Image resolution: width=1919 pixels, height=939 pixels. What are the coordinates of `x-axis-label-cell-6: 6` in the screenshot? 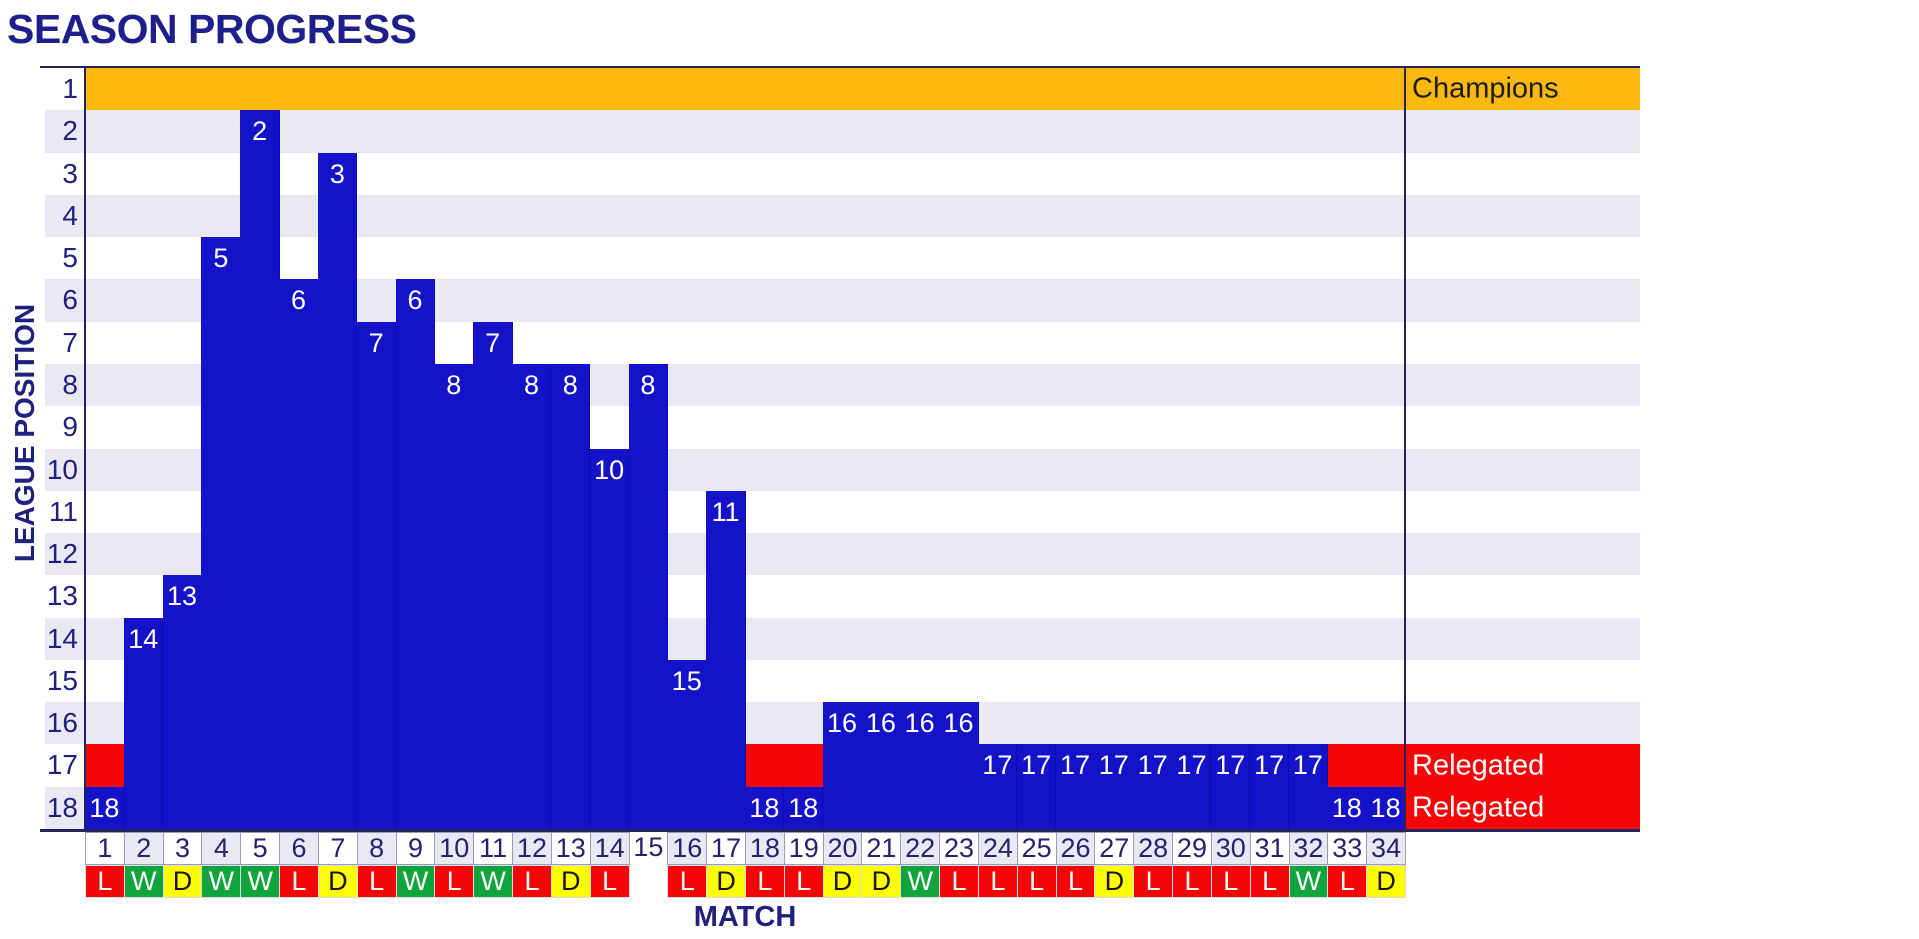 It's located at (299, 848).